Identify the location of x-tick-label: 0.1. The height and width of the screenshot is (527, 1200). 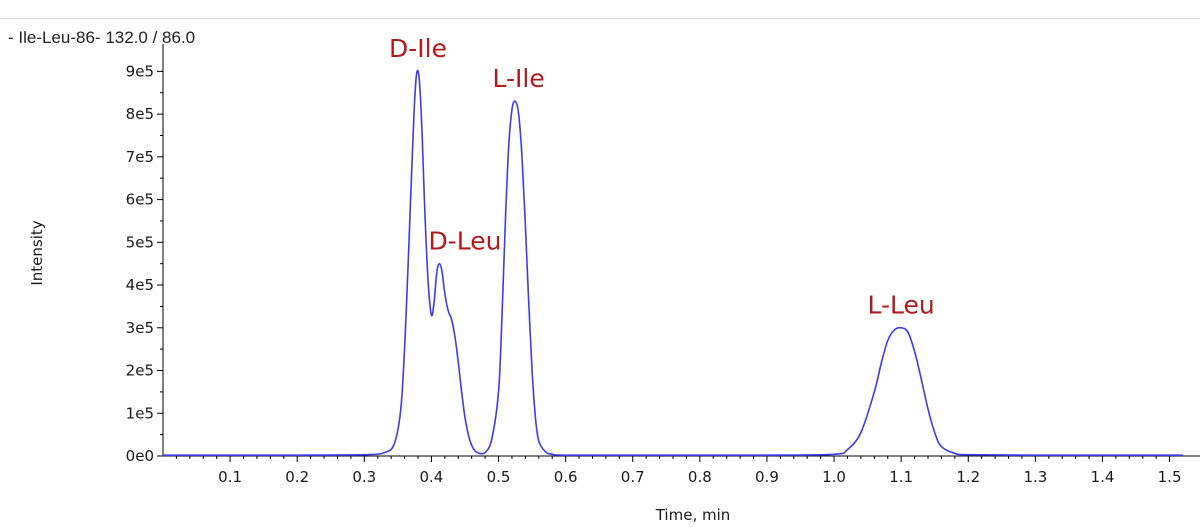
(230, 477).